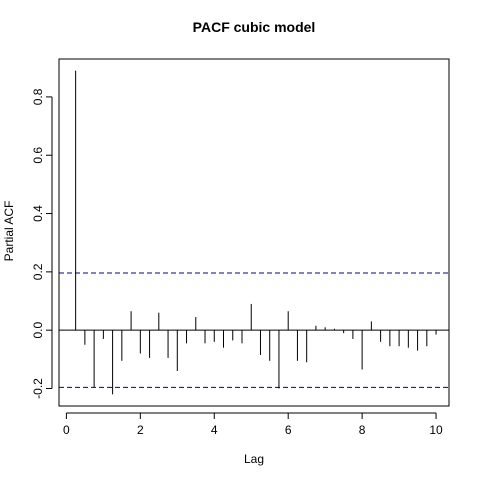  What do you see at coordinates (66, 430) in the screenshot?
I see `x-tick-label: 0` at bounding box center [66, 430].